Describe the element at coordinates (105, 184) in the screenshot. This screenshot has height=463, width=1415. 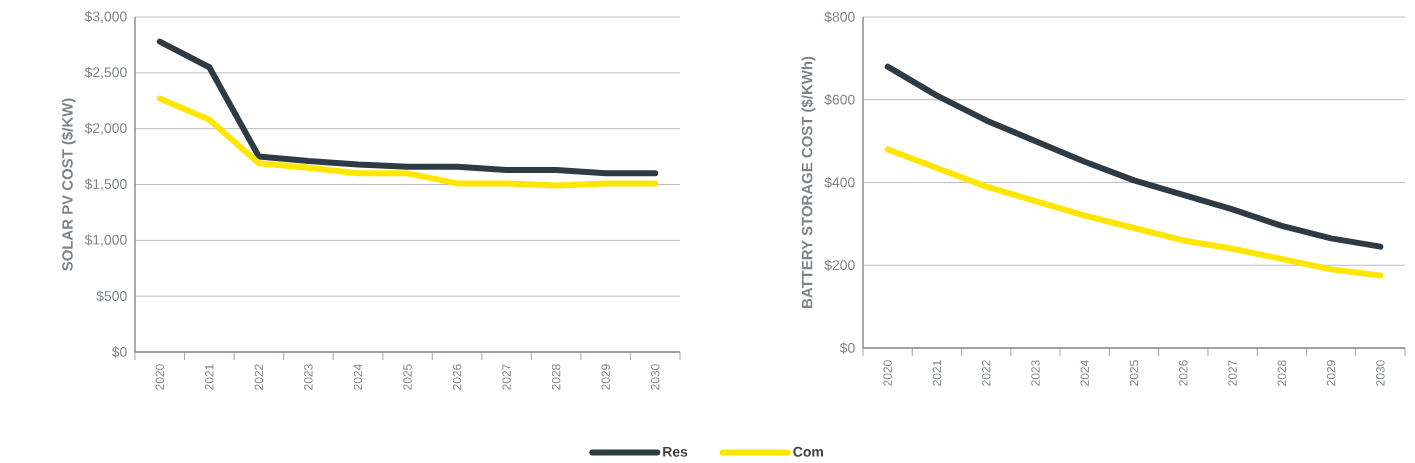
I see `y-tick-label: $1,500` at that location.